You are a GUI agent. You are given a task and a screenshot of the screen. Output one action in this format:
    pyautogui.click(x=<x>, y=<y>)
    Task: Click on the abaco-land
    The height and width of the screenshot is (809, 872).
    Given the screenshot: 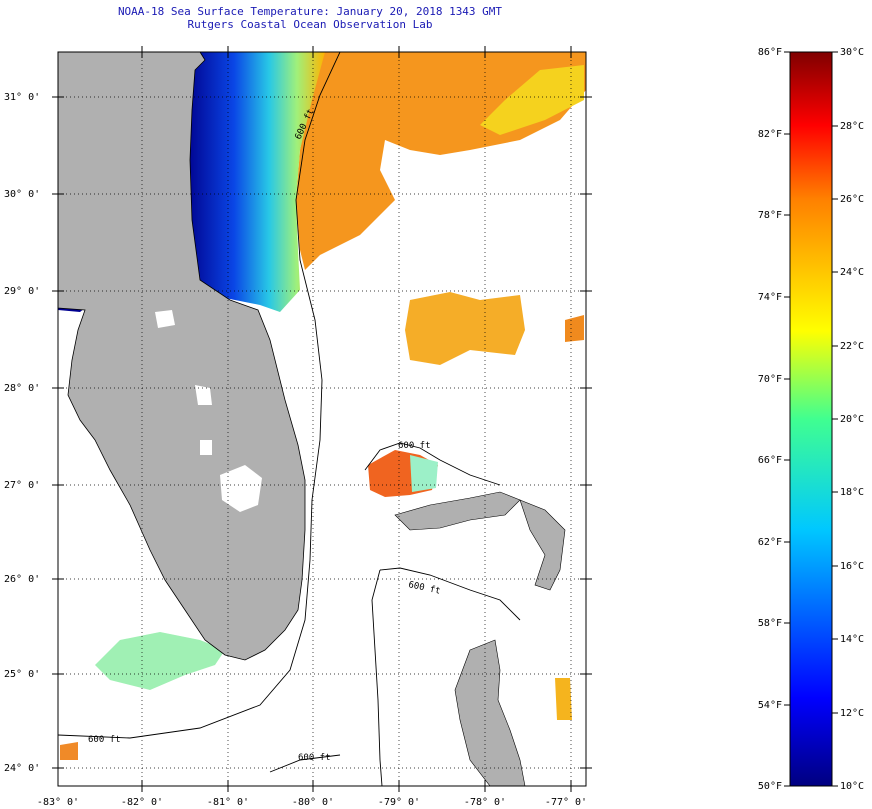 What is the action you would take?
    pyautogui.click(x=542, y=545)
    